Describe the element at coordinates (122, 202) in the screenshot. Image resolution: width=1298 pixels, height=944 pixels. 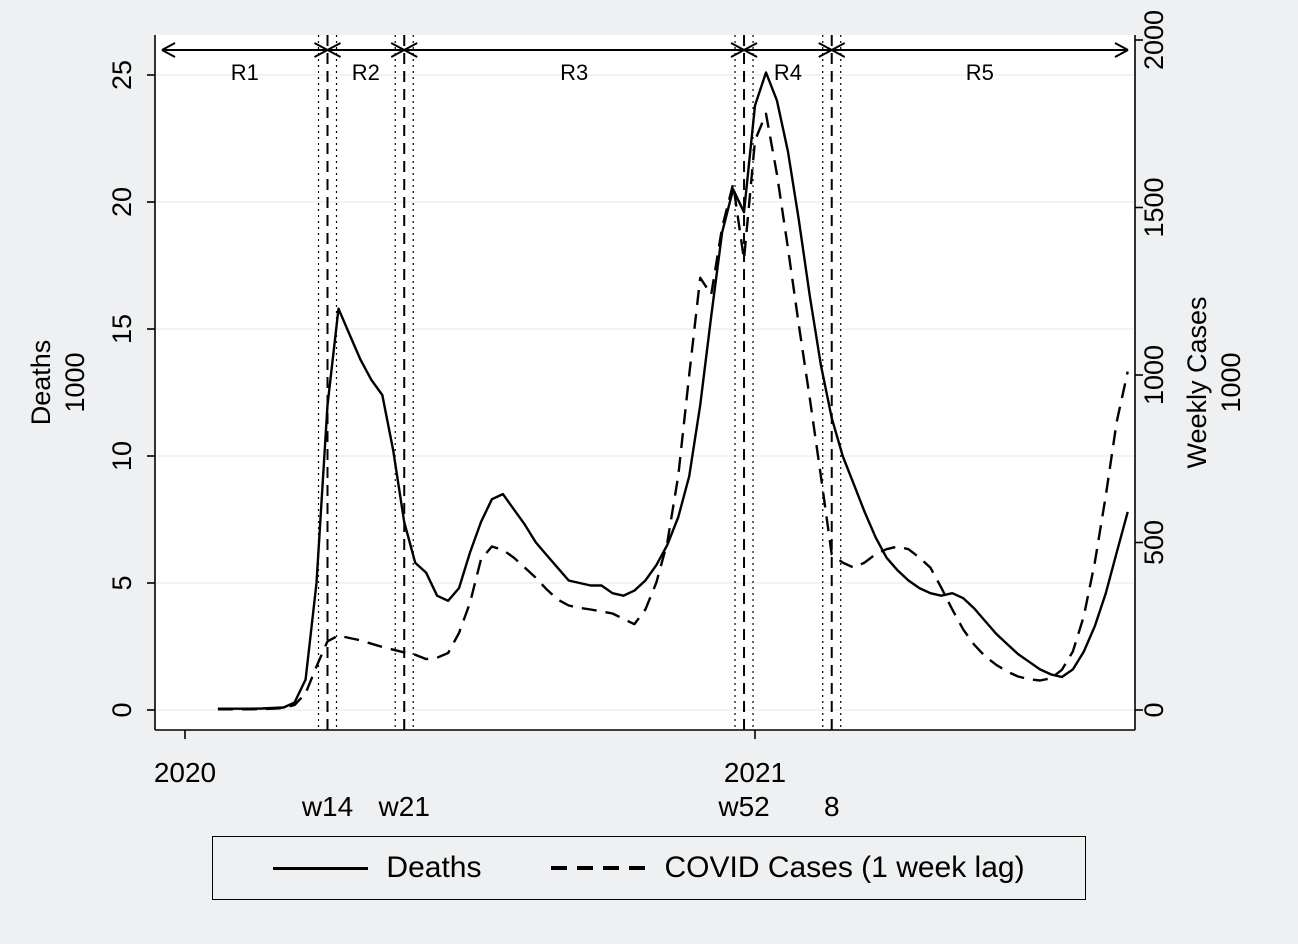
I see `left-y-tick-label: 20` at that location.